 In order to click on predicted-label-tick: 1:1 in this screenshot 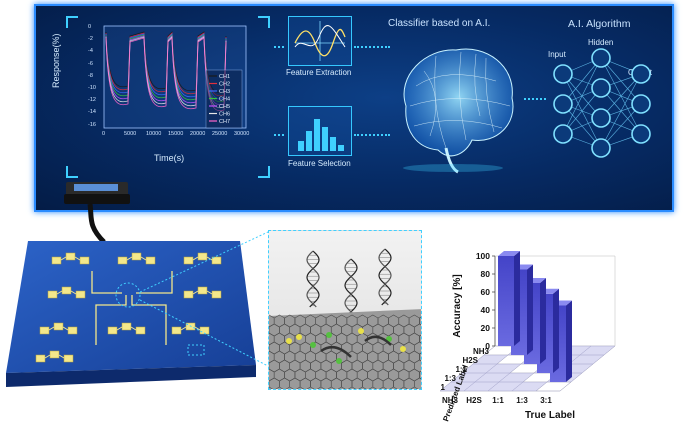, I will do `click(461, 369)`.